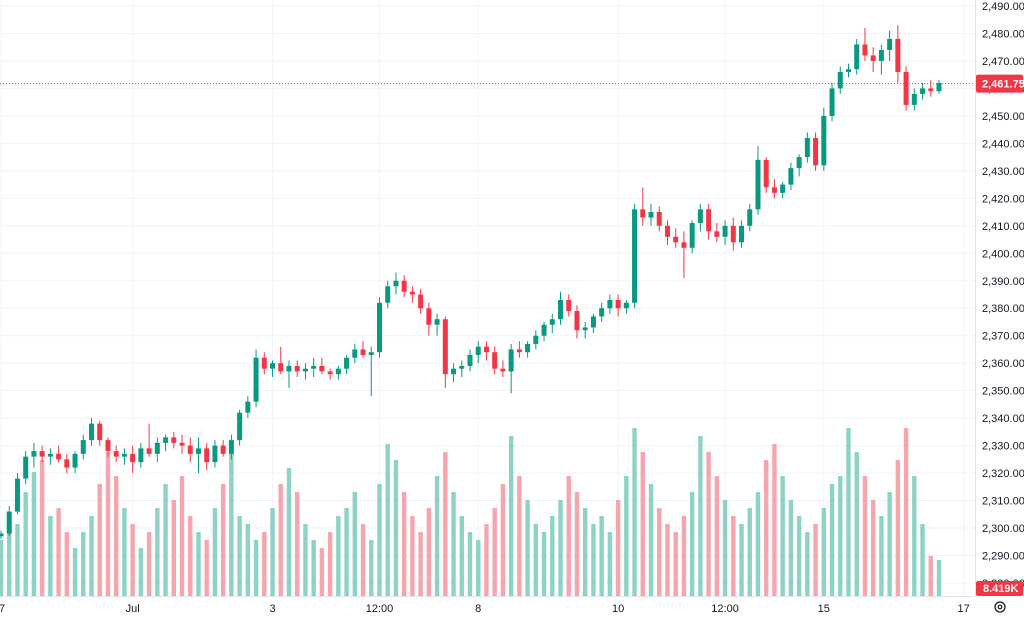 This screenshot has width=1024, height=623. What do you see at coordinates (1003, 392) in the screenshot?
I see `y-tick-label: 2,350.00` at bounding box center [1003, 392].